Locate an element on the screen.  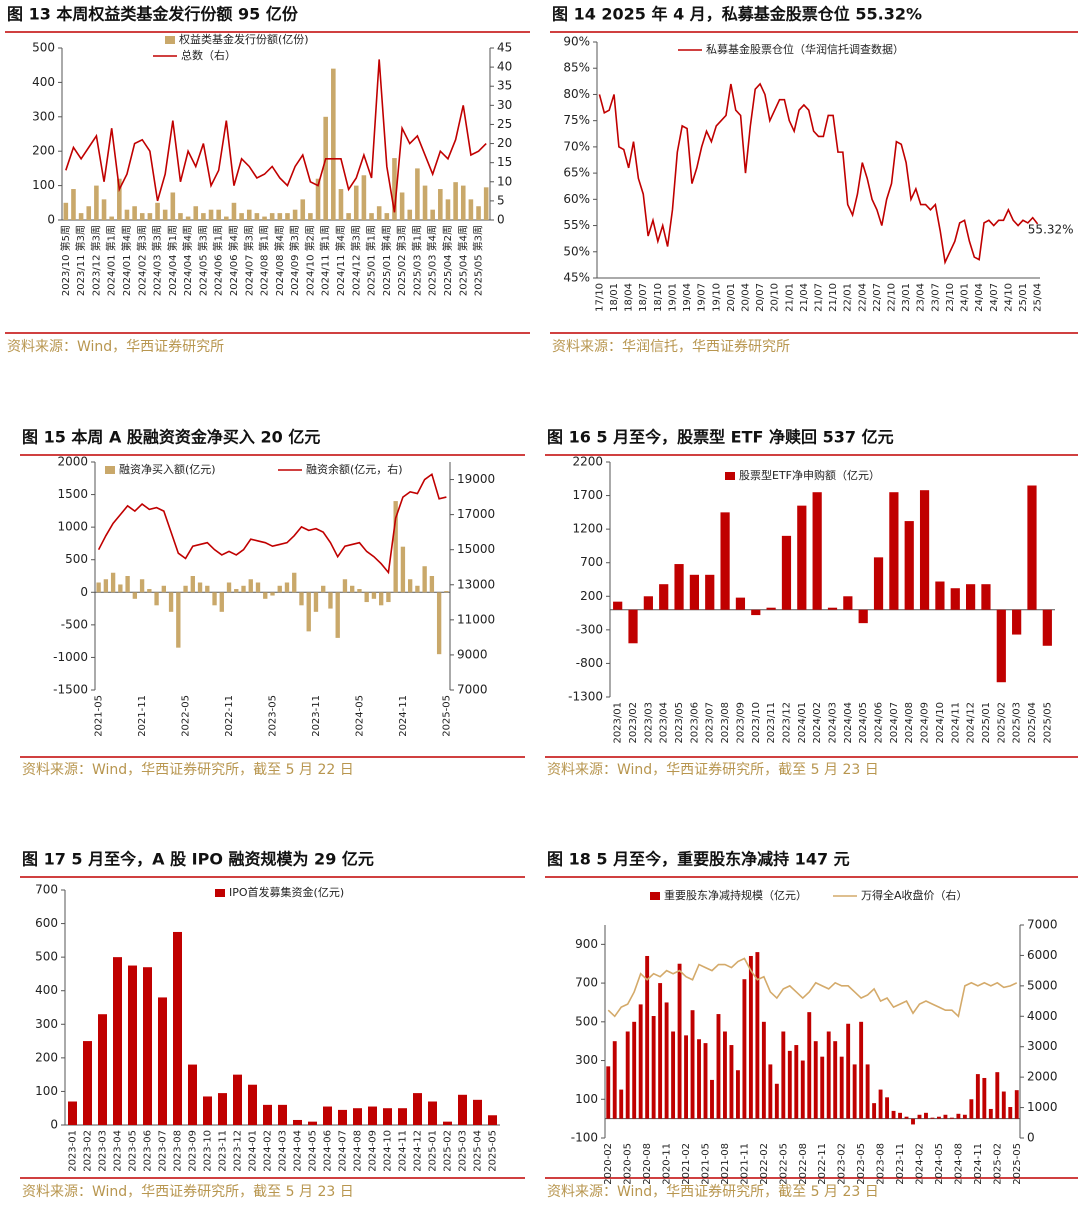
y-tick-label: 75% is located at coordinates (576, 120).